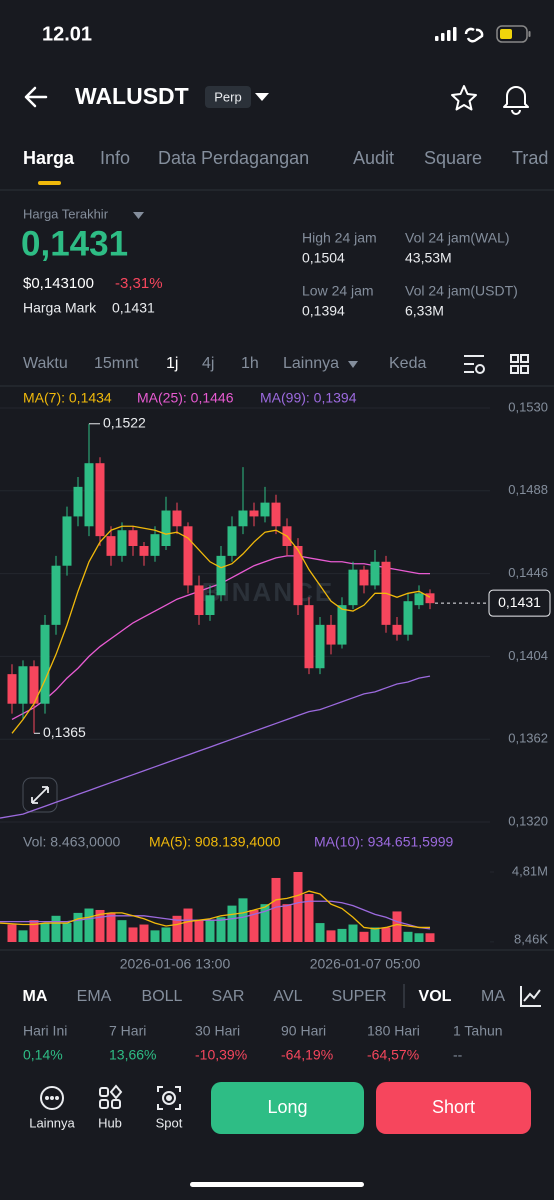 The height and width of the screenshot is (1200, 554). Describe the element at coordinates (221, 1055) in the screenshot. I see `perf-value: -10,39%` at that location.